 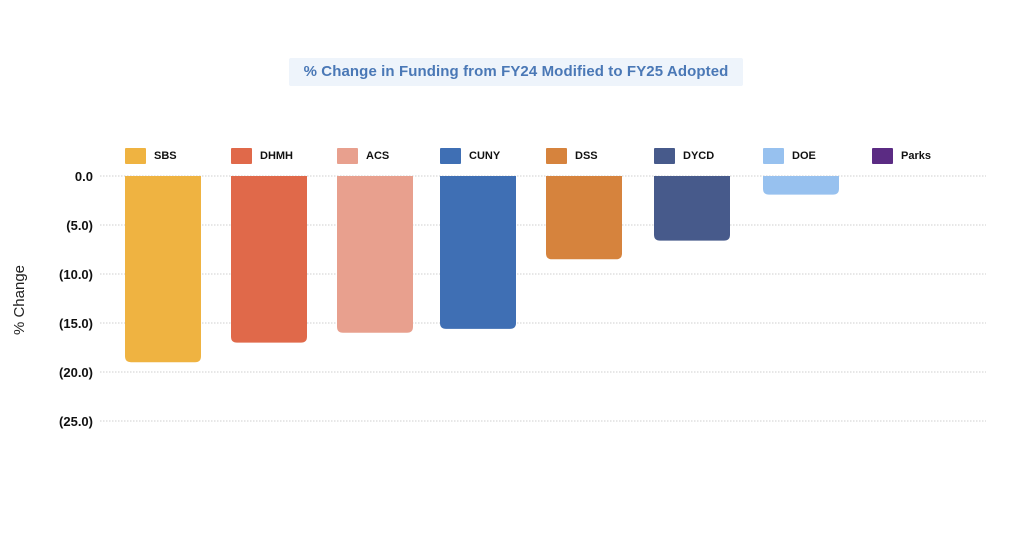 I want to click on legend-label: CUNY, so click(x=485, y=156).